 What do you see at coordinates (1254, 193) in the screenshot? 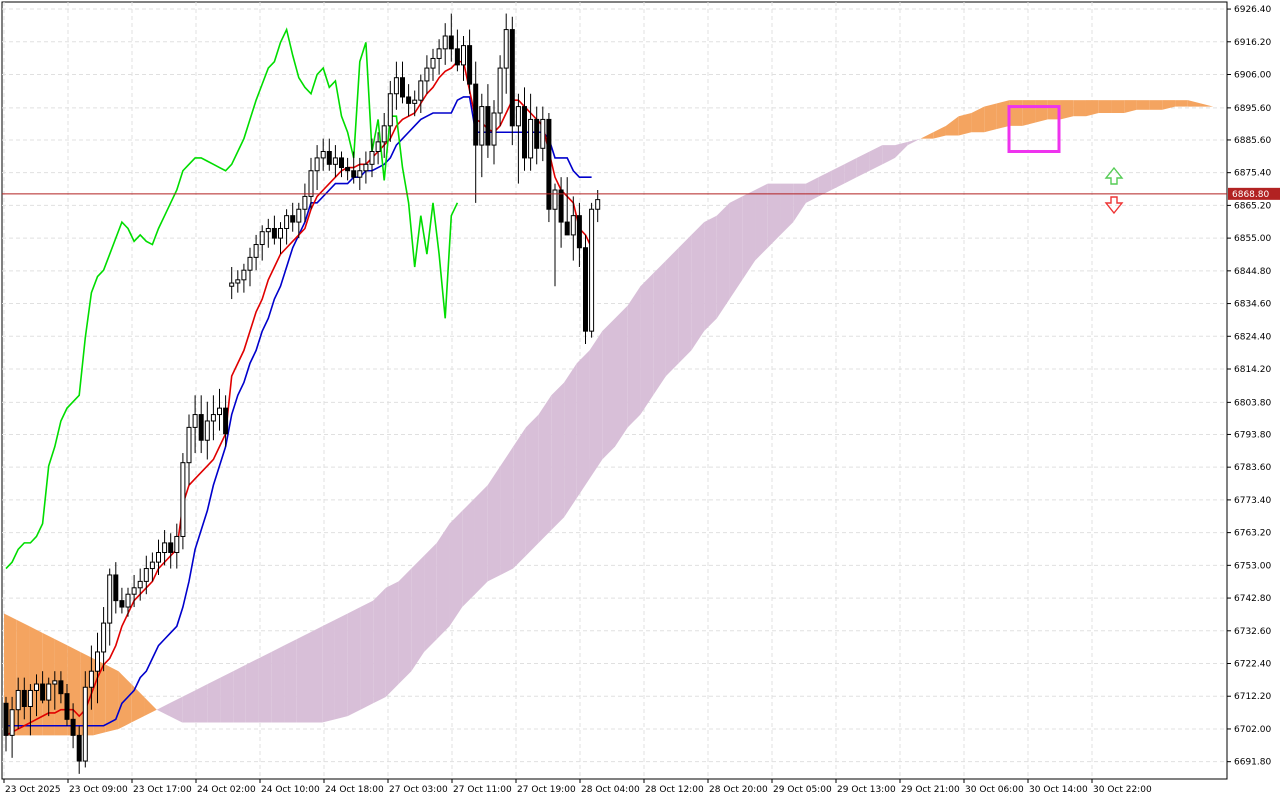
I see `current-price-badge` at bounding box center [1254, 193].